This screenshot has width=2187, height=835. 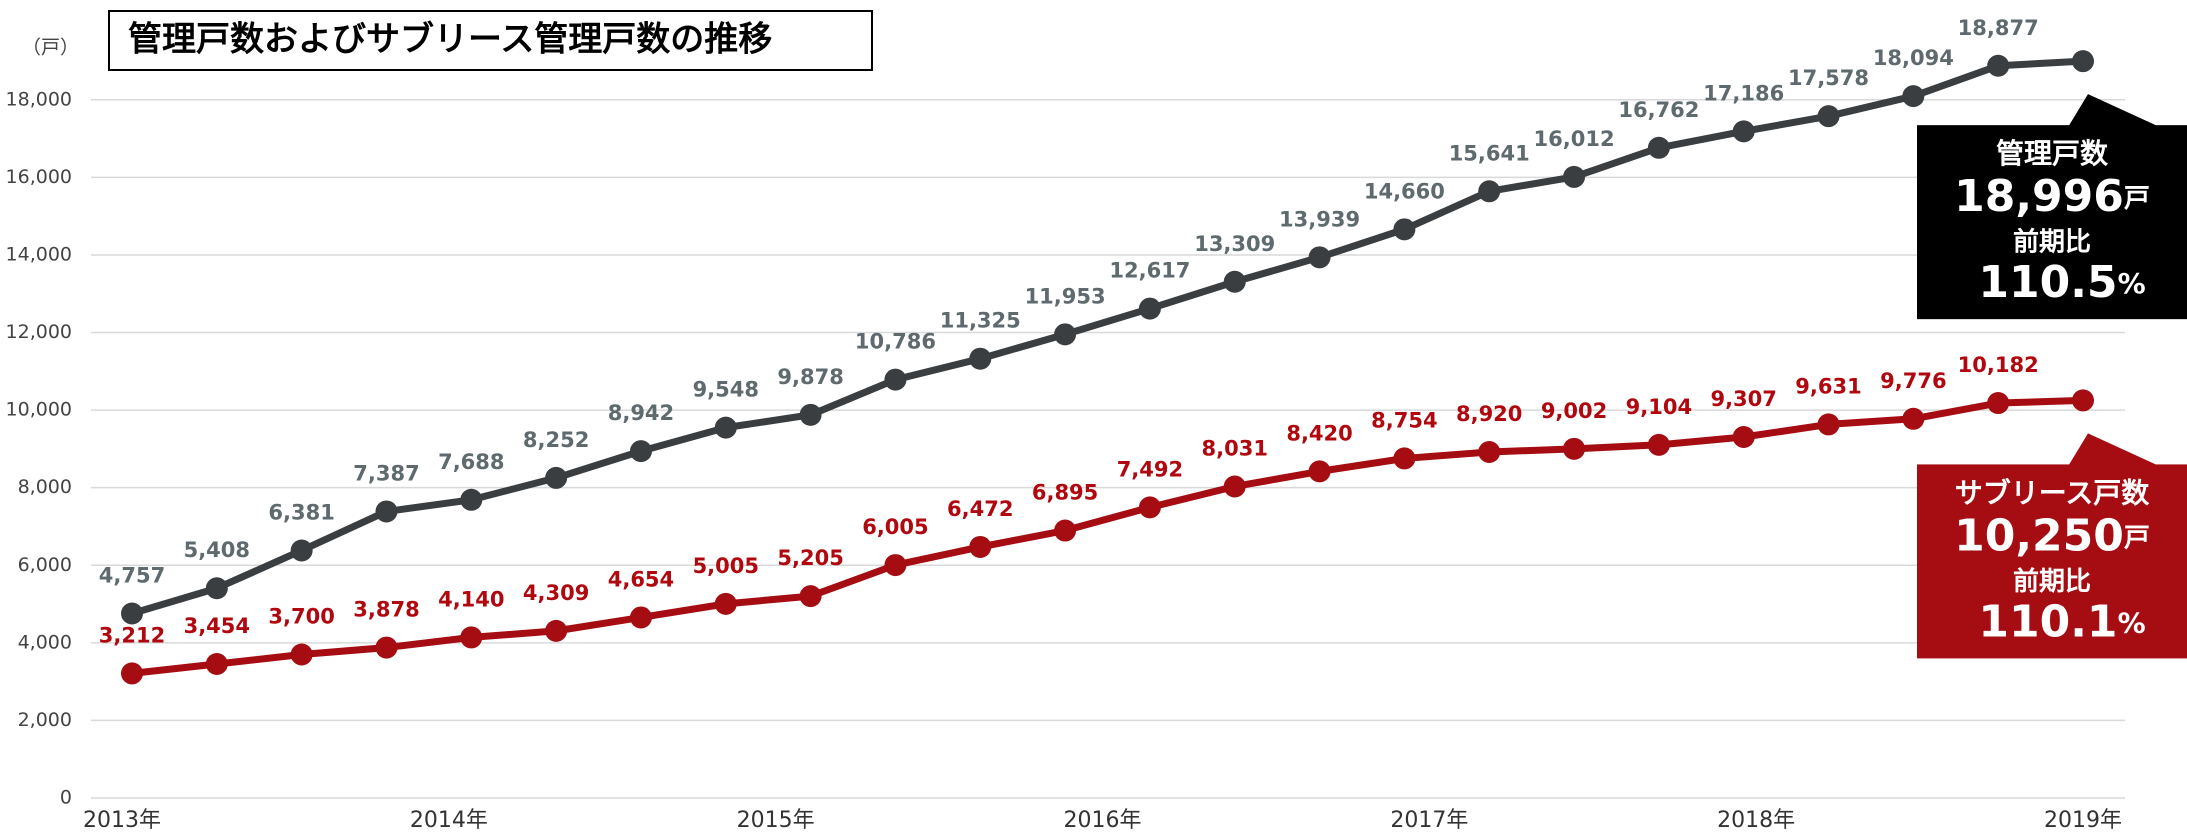 What do you see at coordinates (895, 342) in the screenshot?
I see `value-label: 10,786` at bounding box center [895, 342].